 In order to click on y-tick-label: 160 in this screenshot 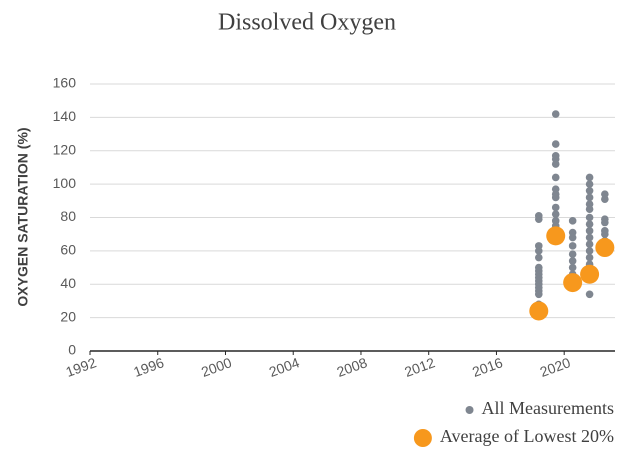, I will do `click(65, 83)`.